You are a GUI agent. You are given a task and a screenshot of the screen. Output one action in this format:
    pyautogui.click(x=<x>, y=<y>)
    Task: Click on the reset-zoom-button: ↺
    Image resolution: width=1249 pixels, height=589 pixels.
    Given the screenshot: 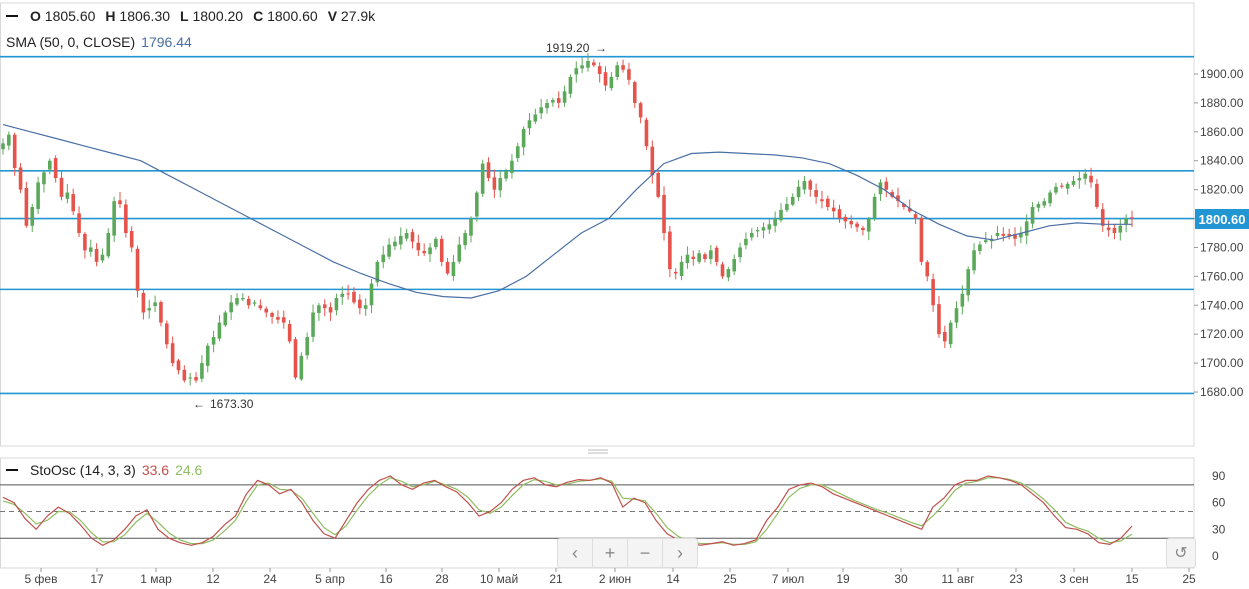 What is the action you would take?
    pyautogui.click(x=1181, y=553)
    